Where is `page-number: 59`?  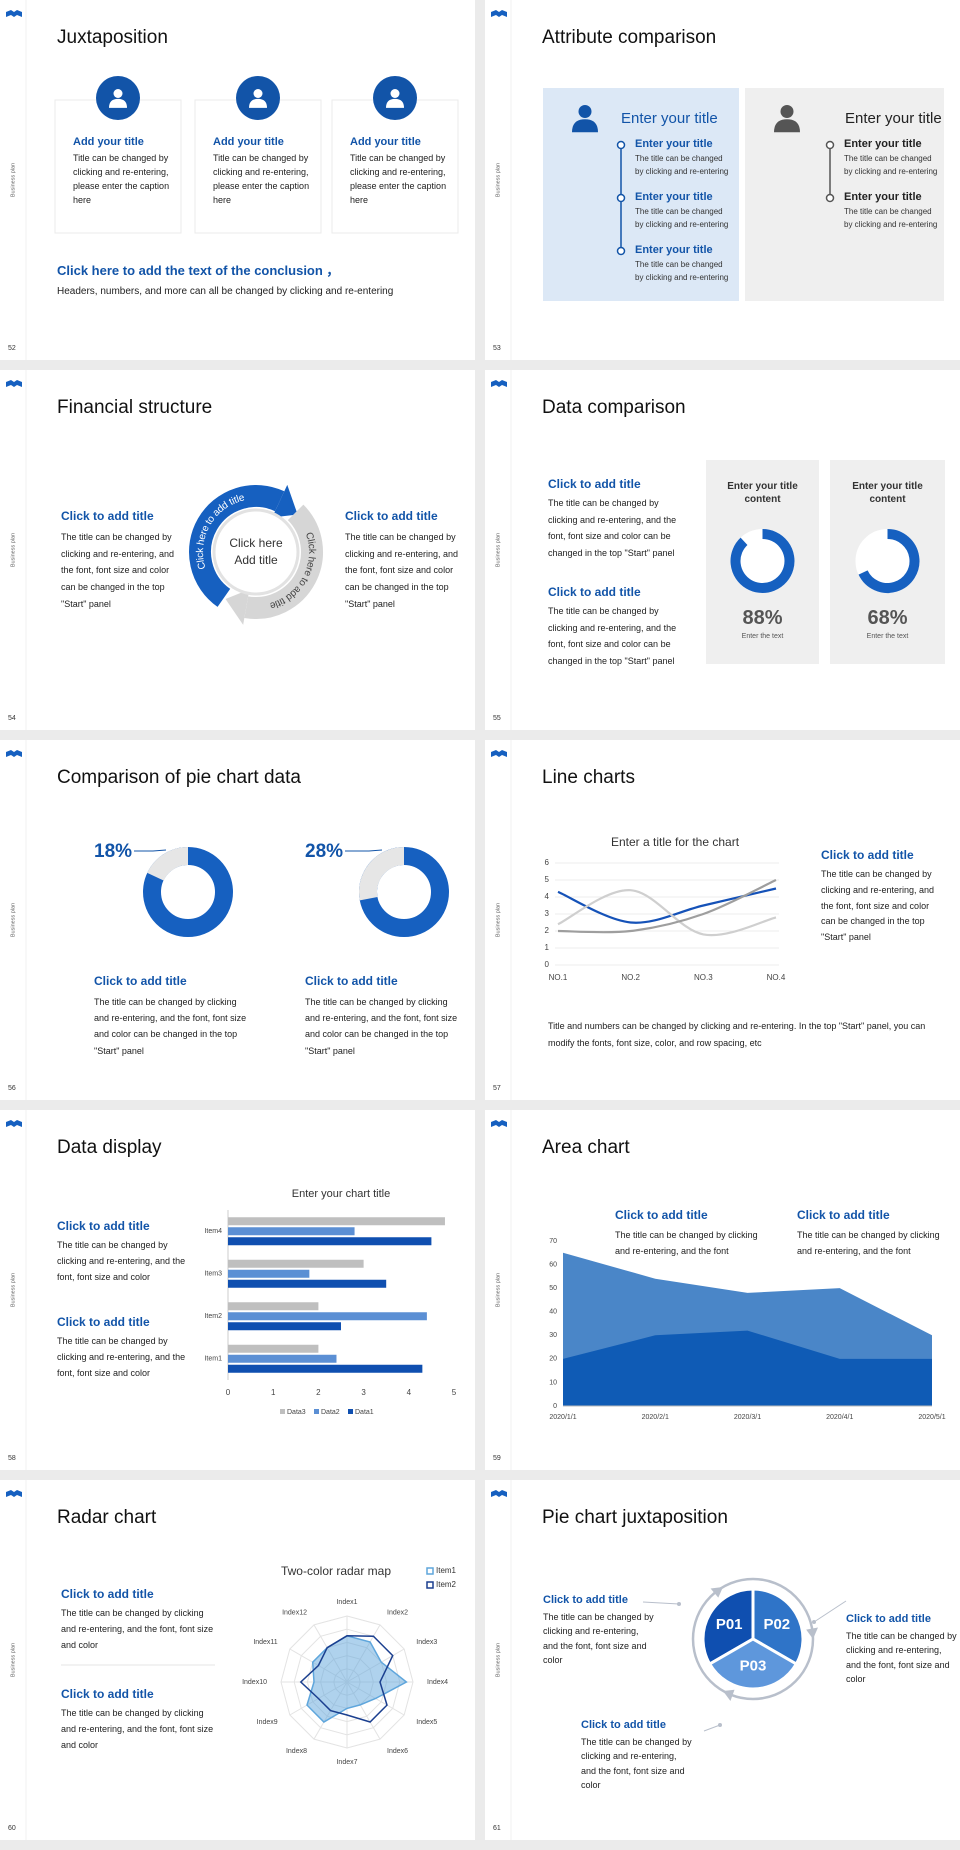
page-number: 59 is located at coordinates (497, 1458).